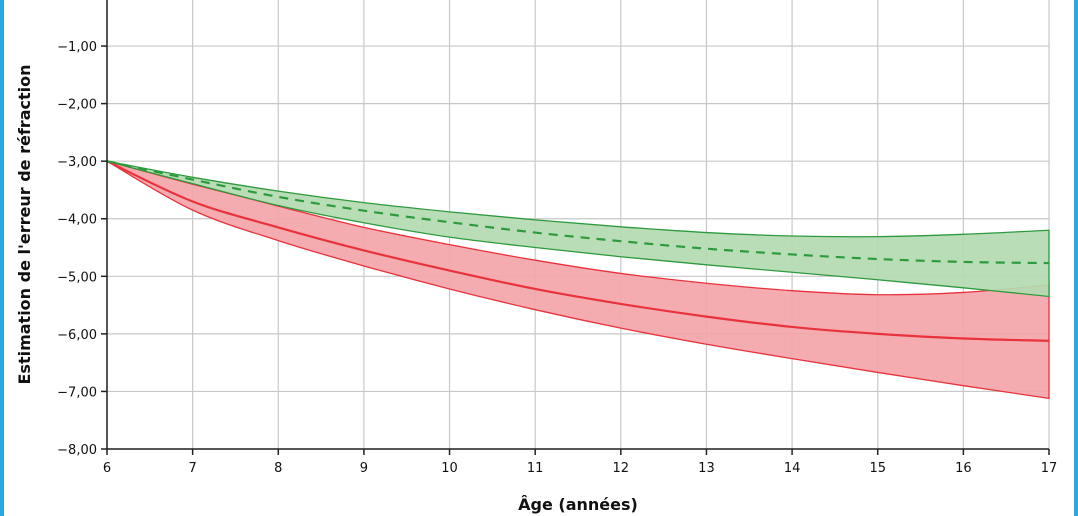  I want to click on x-tick-label: 9, so click(364, 468).